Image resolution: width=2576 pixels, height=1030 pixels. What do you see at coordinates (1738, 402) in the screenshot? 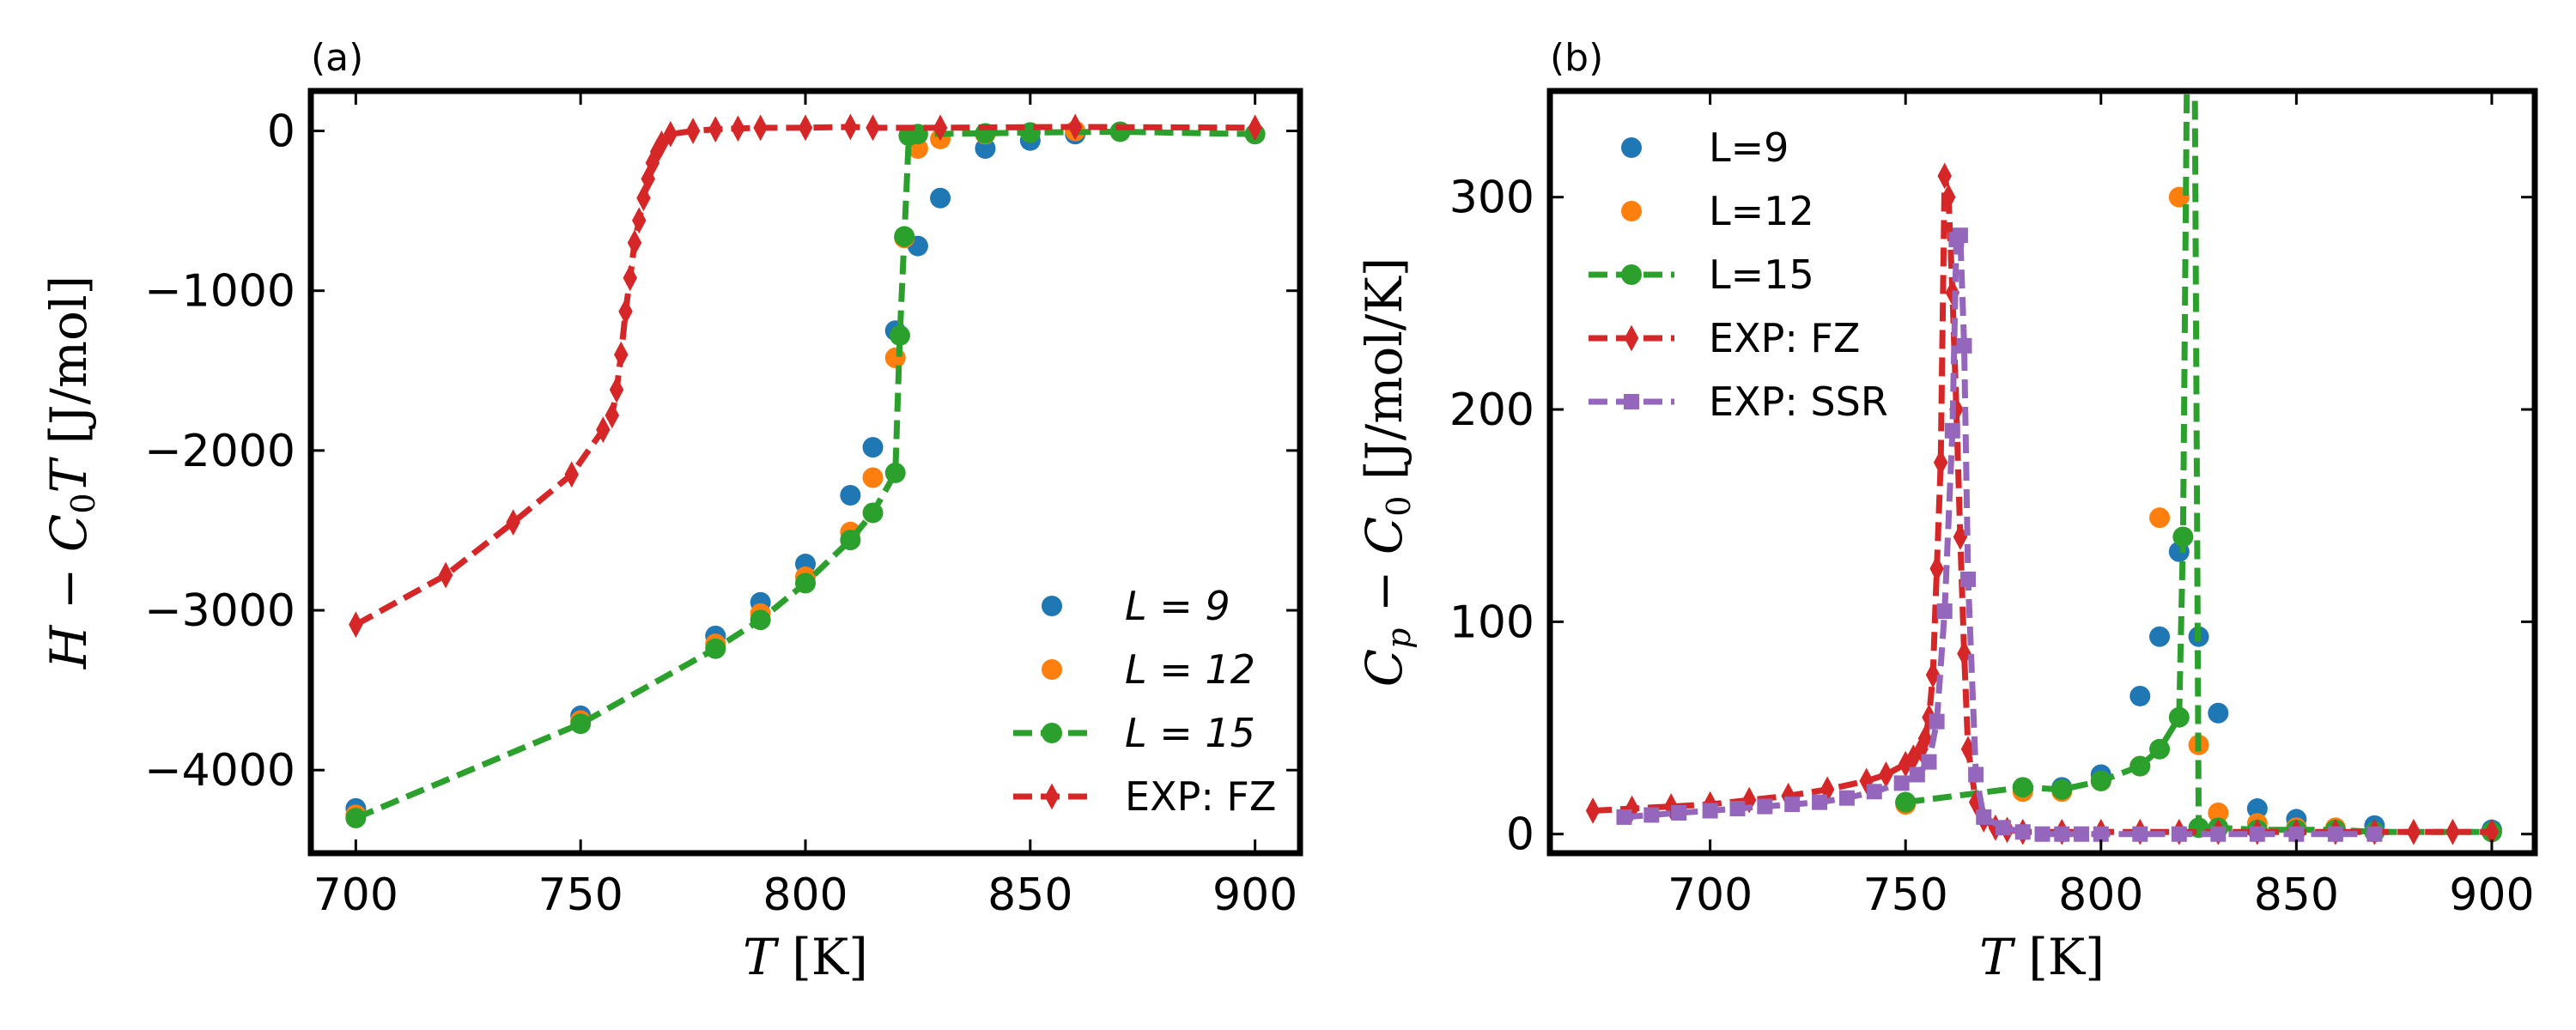
I see `legend-item: EXP: SSR` at bounding box center [1738, 402].